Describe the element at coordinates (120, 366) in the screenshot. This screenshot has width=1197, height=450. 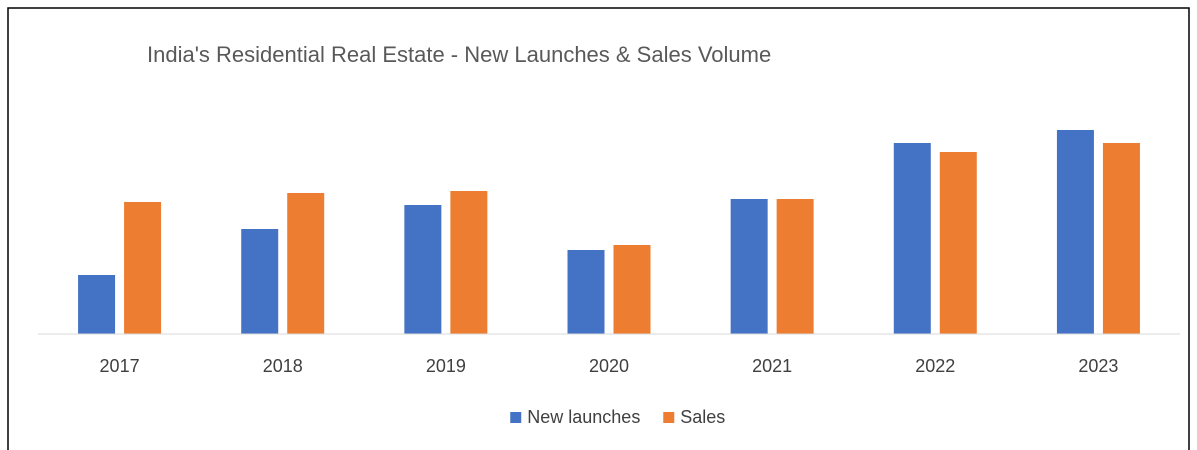
I see `x-tick-label: 2017` at that location.